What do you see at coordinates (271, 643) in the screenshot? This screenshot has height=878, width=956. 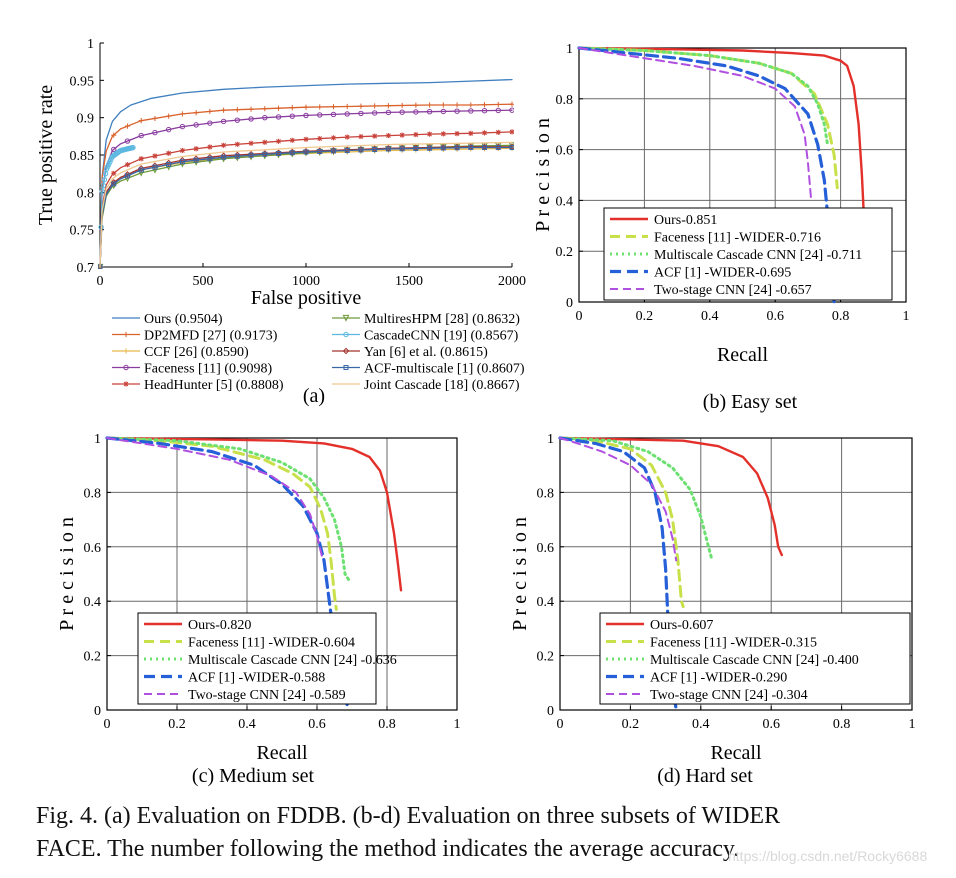 I see `legend-label: Faceness [11] -WIDER-0.604` at bounding box center [271, 643].